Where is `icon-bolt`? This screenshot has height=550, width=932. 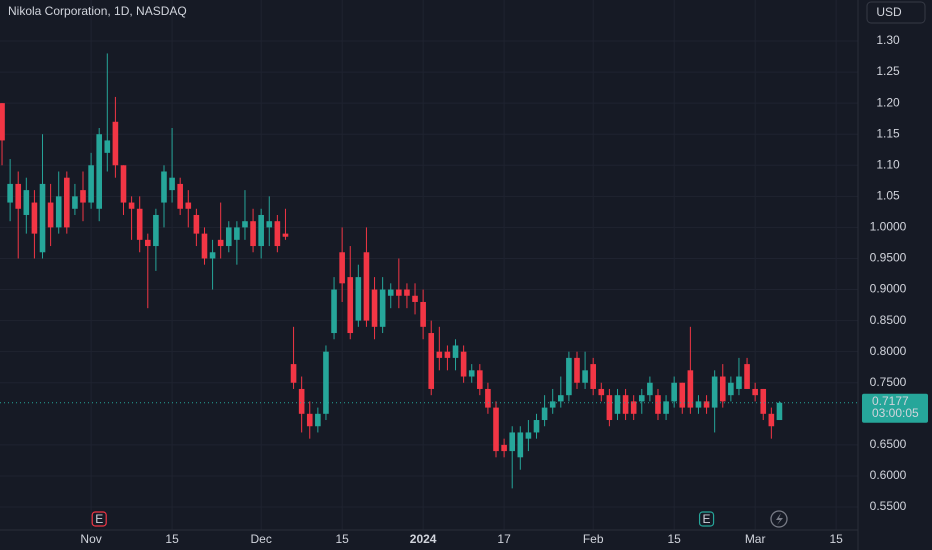 icon-bolt is located at coordinates (779, 519).